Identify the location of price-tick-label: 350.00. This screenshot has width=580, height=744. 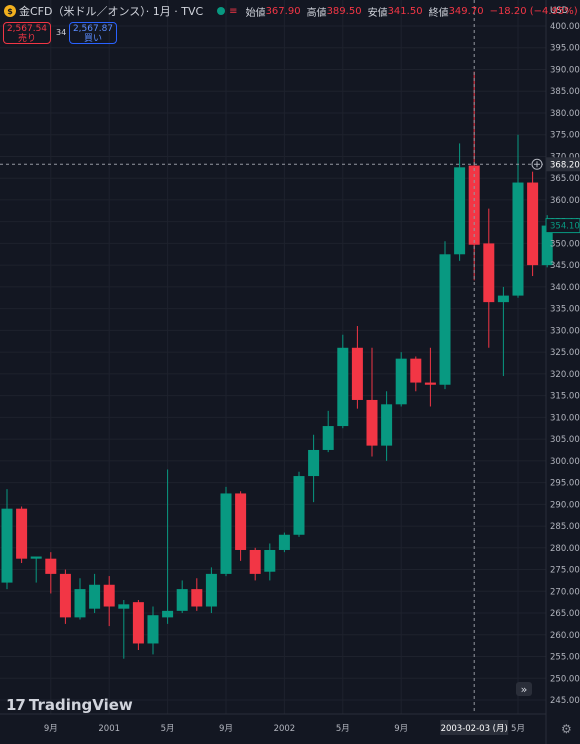
(565, 244).